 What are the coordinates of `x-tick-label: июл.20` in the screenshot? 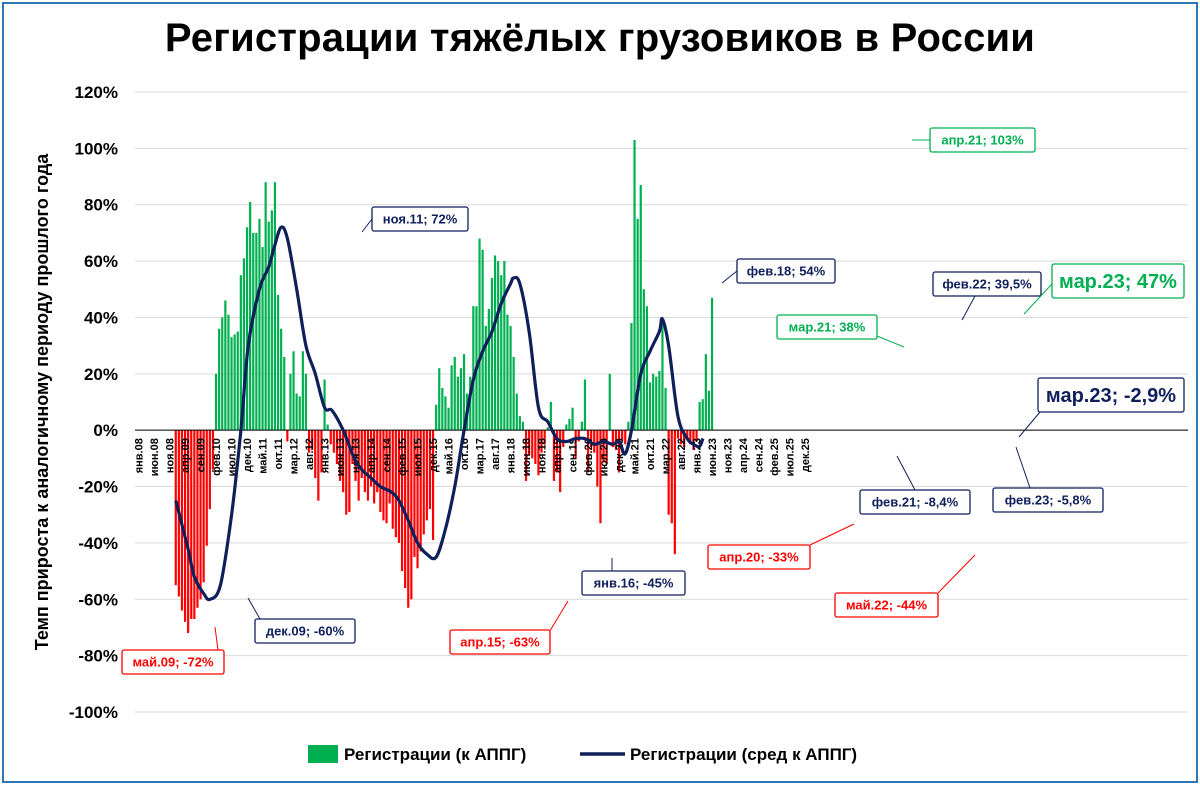 It's located at (605, 457).